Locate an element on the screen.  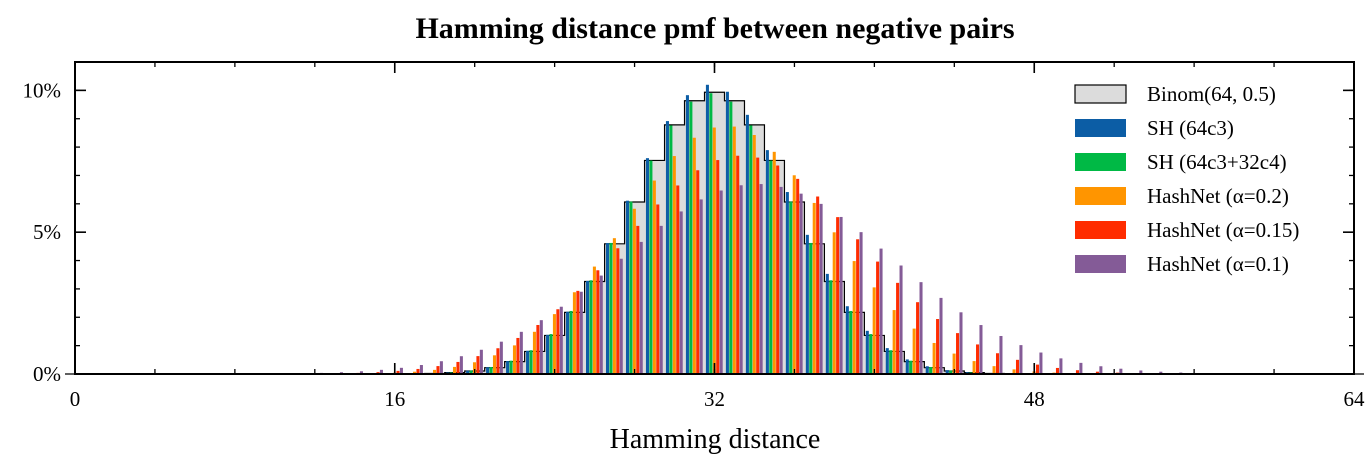
x-axis-label: Hamming distance is located at coordinates (715, 439).